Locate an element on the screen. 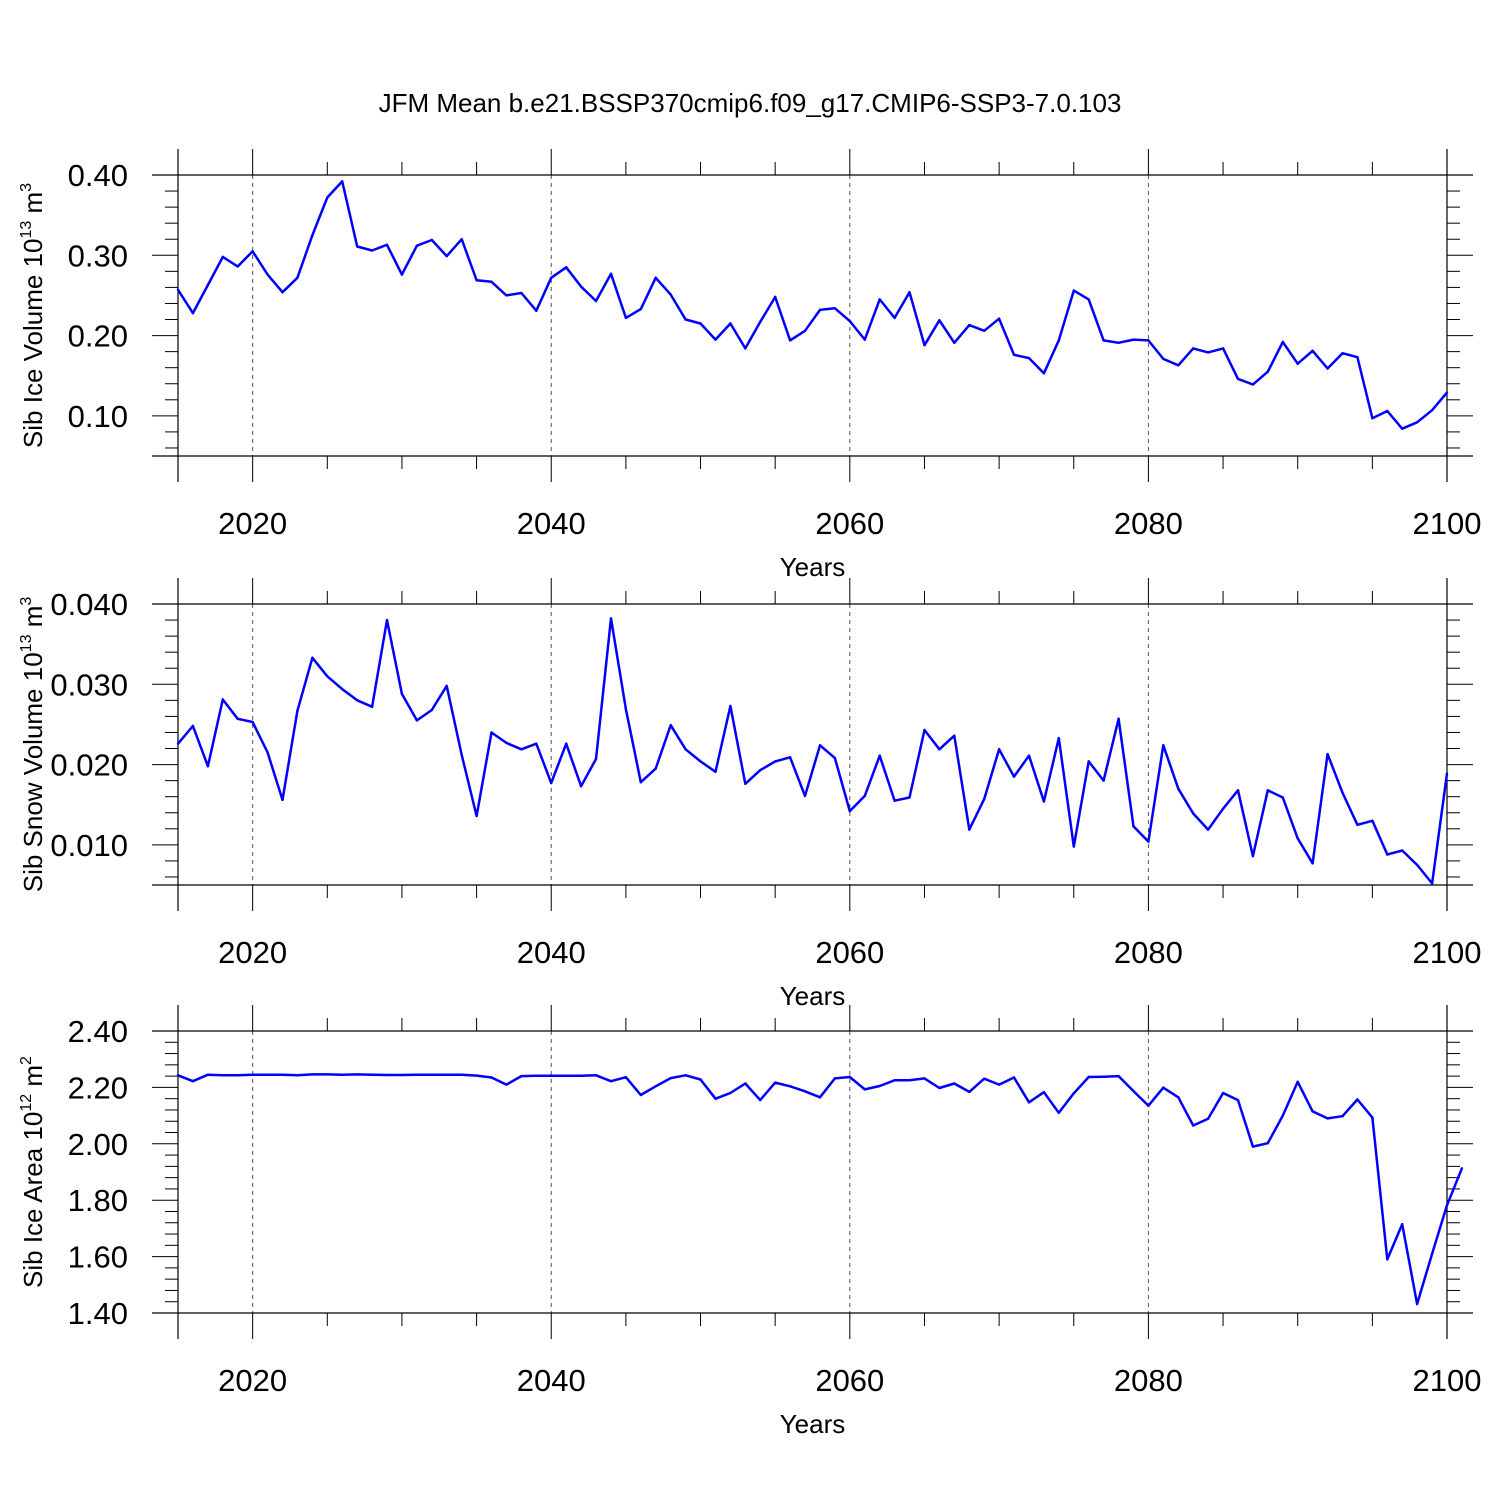 This screenshot has height=1500, width=1500. y-axis-label-main: Sib Ice Volume 10 is located at coordinates (33, 344).